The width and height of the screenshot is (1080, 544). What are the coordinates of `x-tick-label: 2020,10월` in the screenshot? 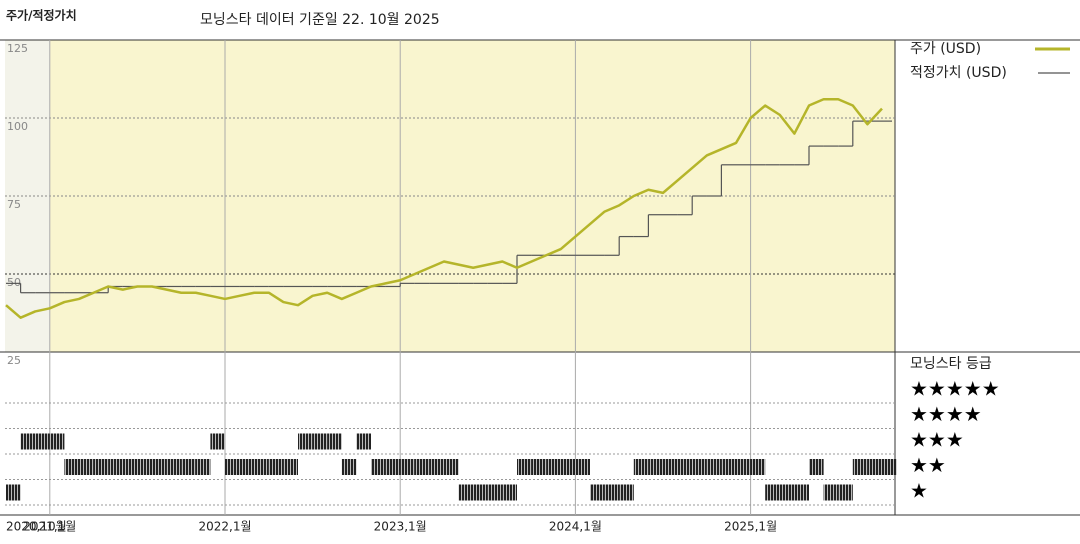 It's located at (36, 527).